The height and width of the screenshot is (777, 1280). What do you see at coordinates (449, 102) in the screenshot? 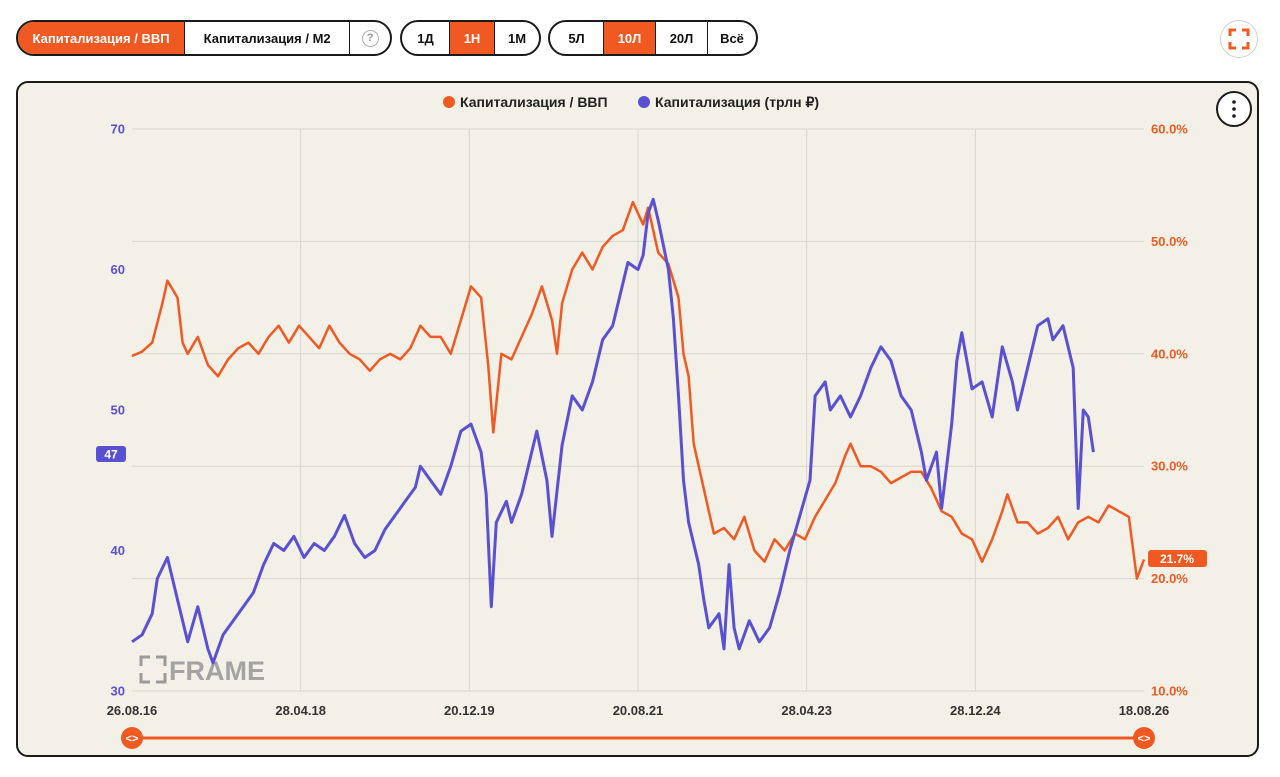
I see `legend-marker-ratio` at bounding box center [449, 102].